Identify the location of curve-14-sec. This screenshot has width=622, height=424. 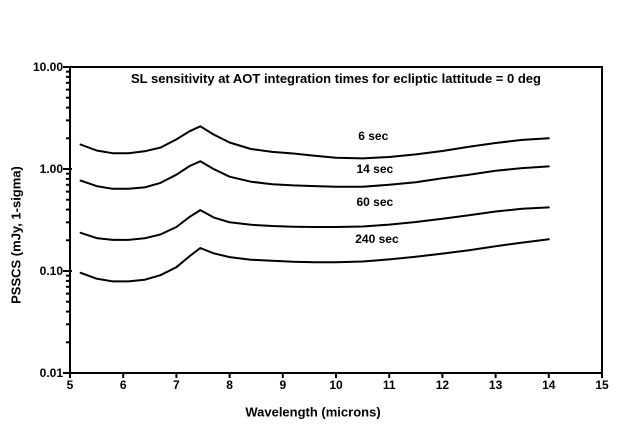
(314, 175).